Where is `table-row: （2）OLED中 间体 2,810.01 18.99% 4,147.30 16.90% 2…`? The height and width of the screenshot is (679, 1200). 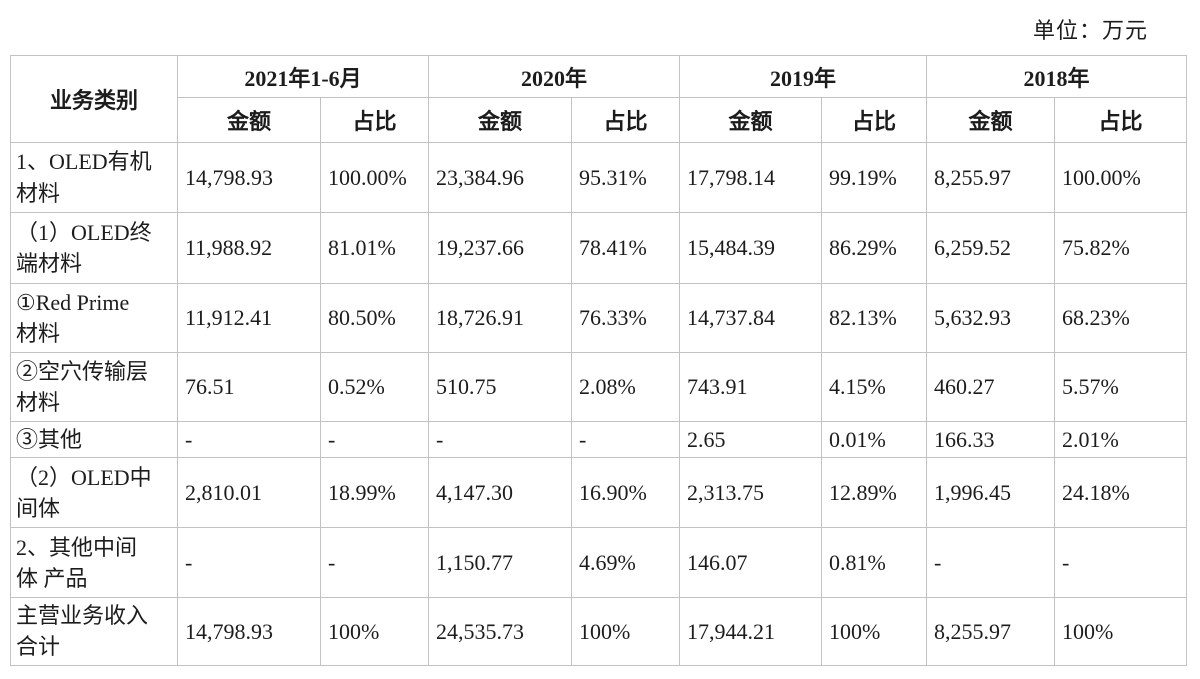
table-row: （2）OLED中 间体 2,810.01 18.99% 4,147.30 16.90% 2… is located at coordinates (599, 493).